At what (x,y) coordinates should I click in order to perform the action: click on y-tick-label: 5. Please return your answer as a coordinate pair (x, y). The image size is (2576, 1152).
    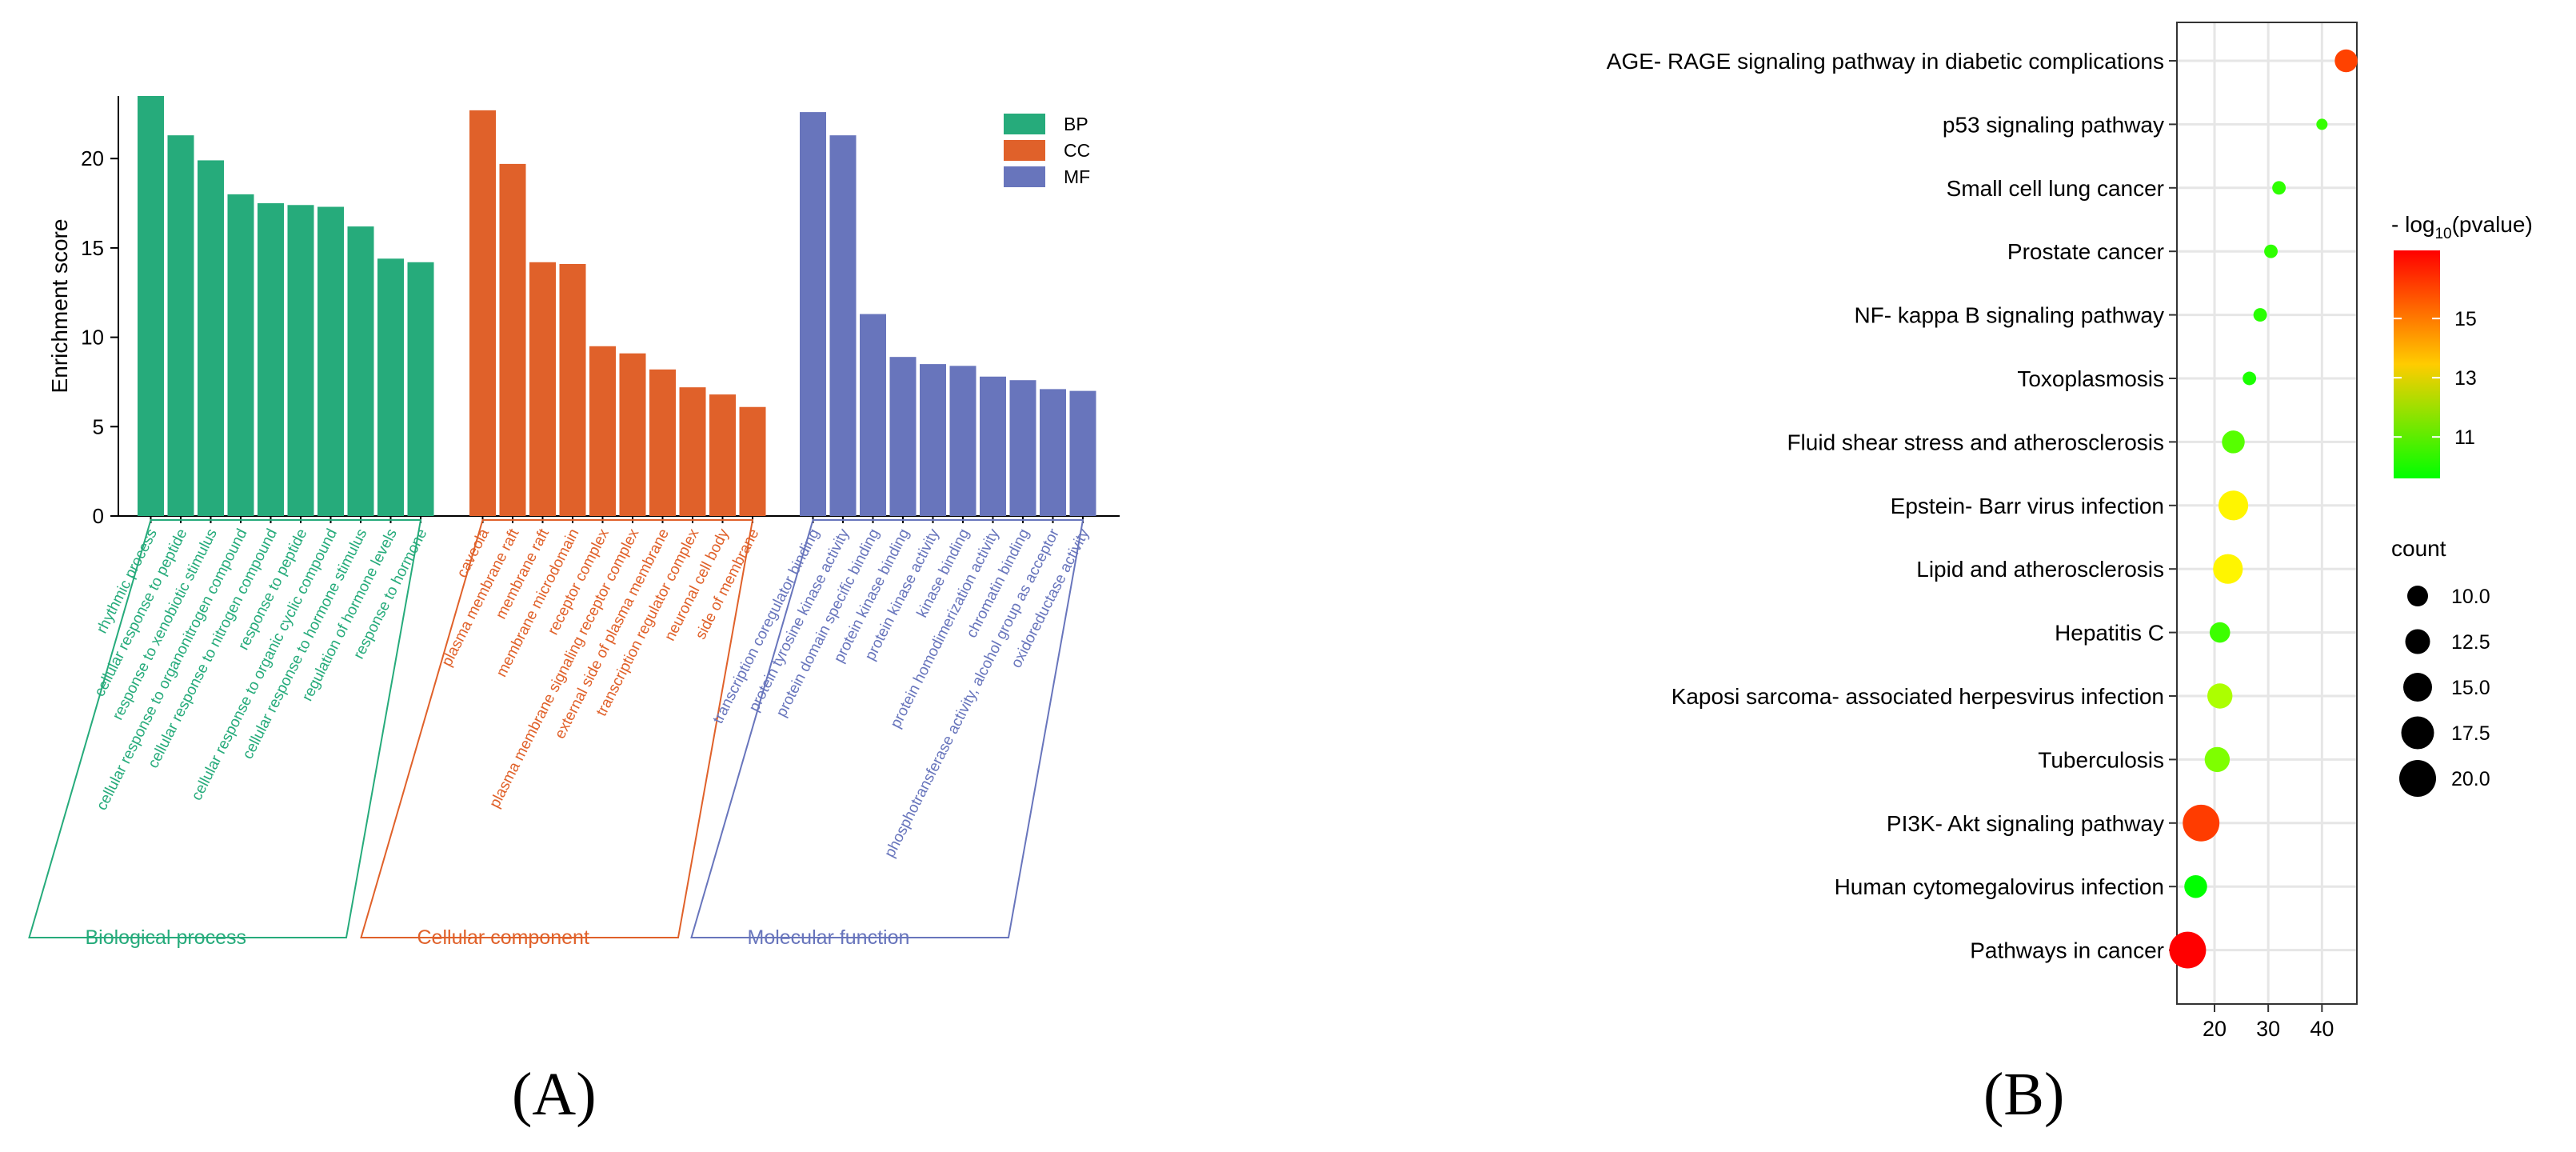
    Looking at the image, I should click on (99, 426).